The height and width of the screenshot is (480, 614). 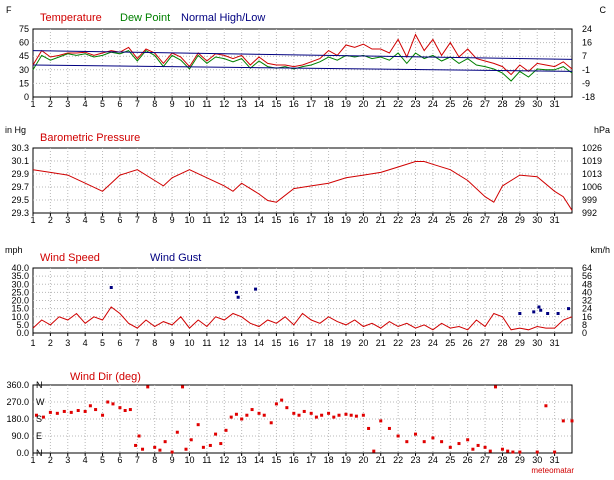 What do you see at coordinates (584, 333) in the screenshot?
I see `y-tick-label-right: 0` at bounding box center [584, 333].